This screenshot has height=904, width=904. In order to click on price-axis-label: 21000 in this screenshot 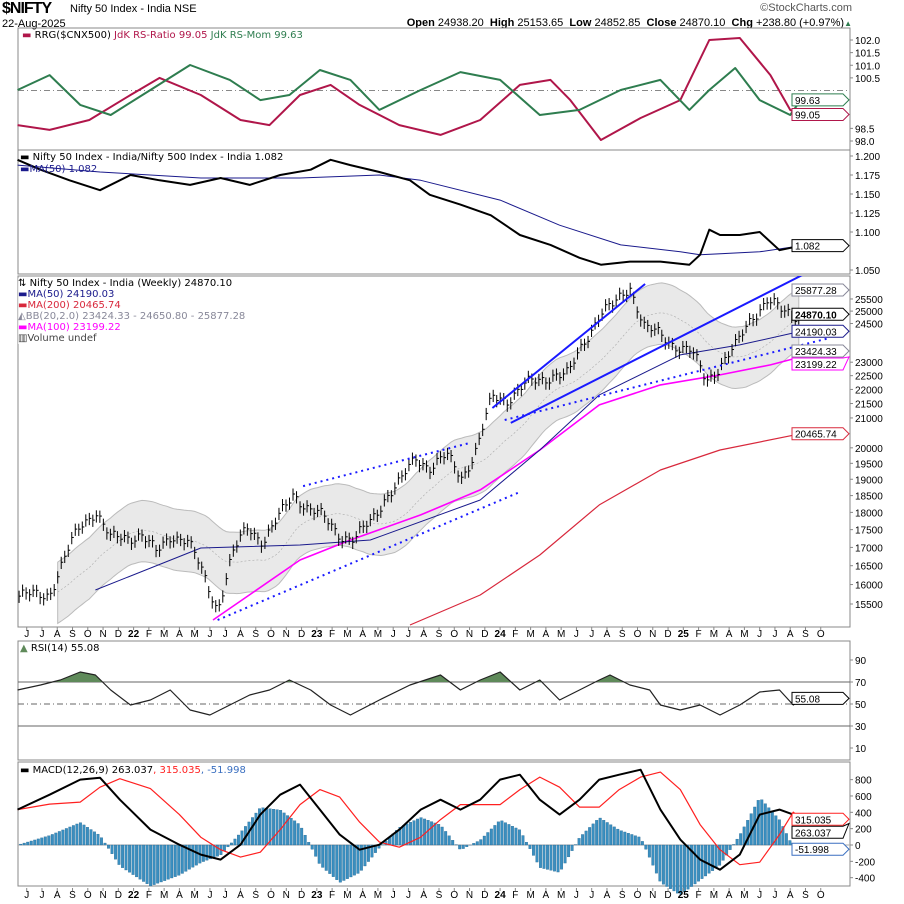, I will do `click(869, 419)`.